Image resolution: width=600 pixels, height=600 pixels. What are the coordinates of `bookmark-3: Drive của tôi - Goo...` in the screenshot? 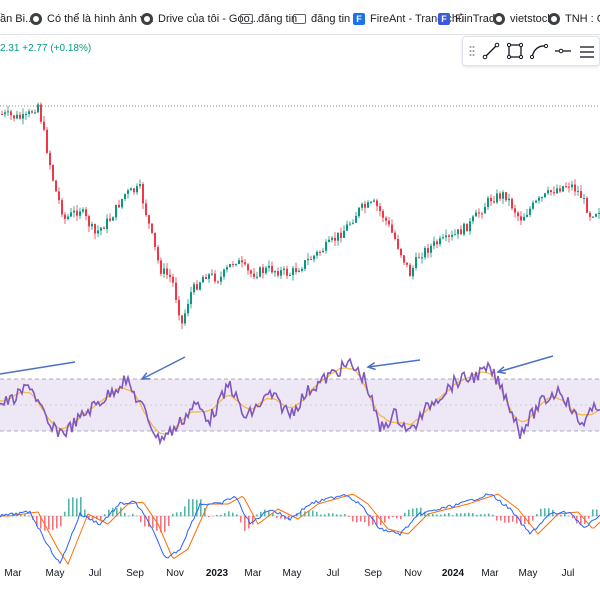 It's located at (200, 19).